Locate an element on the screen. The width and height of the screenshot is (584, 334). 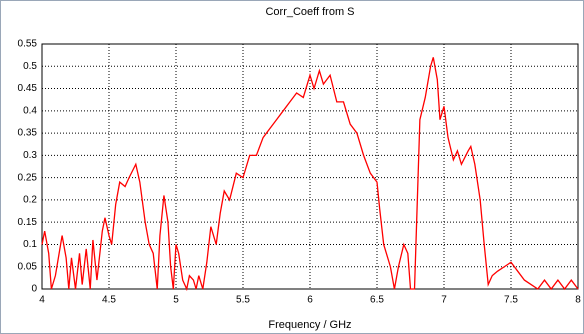
x-tick-label: 6 is located at coordinates (310, 300).